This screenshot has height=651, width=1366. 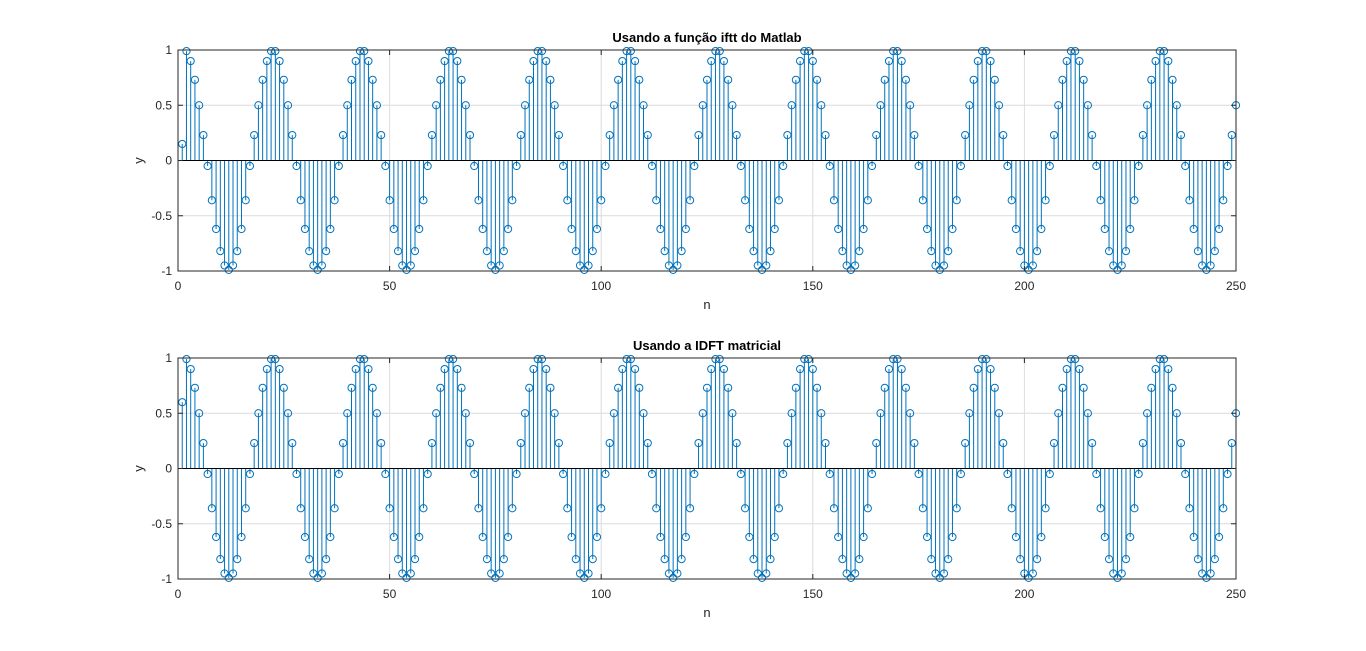 What do you see at coordinates (1024, 286) in the screenshot?
I see `x-tick-label: 200` at bounding box center [1024, 286].